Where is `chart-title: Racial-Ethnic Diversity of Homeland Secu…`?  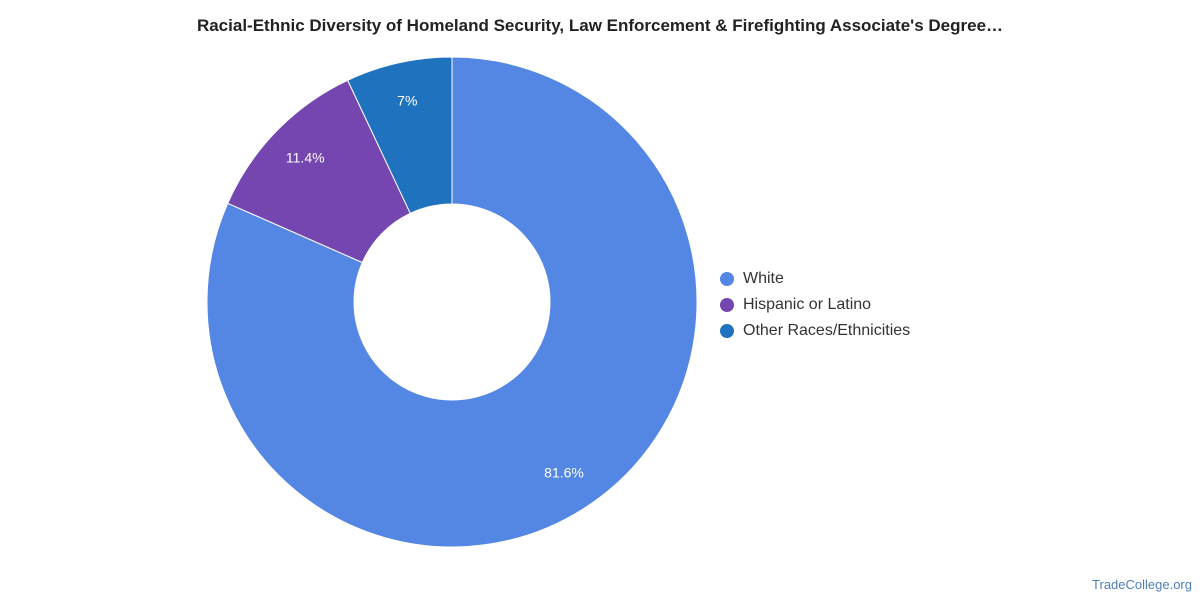 chart-title: Racial-Ethnic Diversity of Homeland Secu… is located at coordinates (600, 25).